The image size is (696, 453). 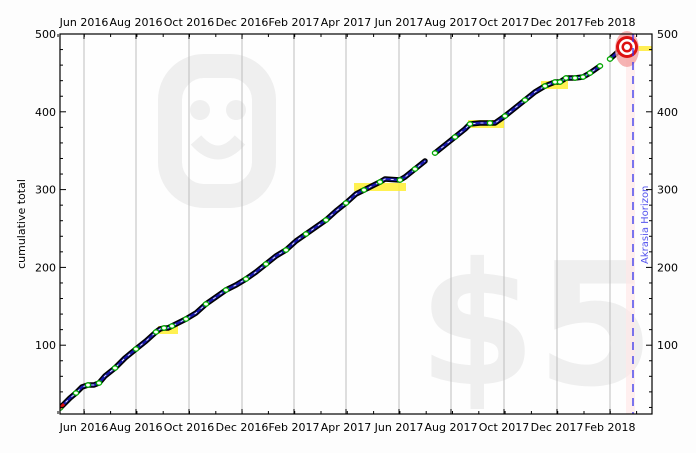 What do you see at coordinates (399, 427) in the screenshot?
I see `x-tick-label-bottom: Jun 2017` at bounding box center [399, 427].